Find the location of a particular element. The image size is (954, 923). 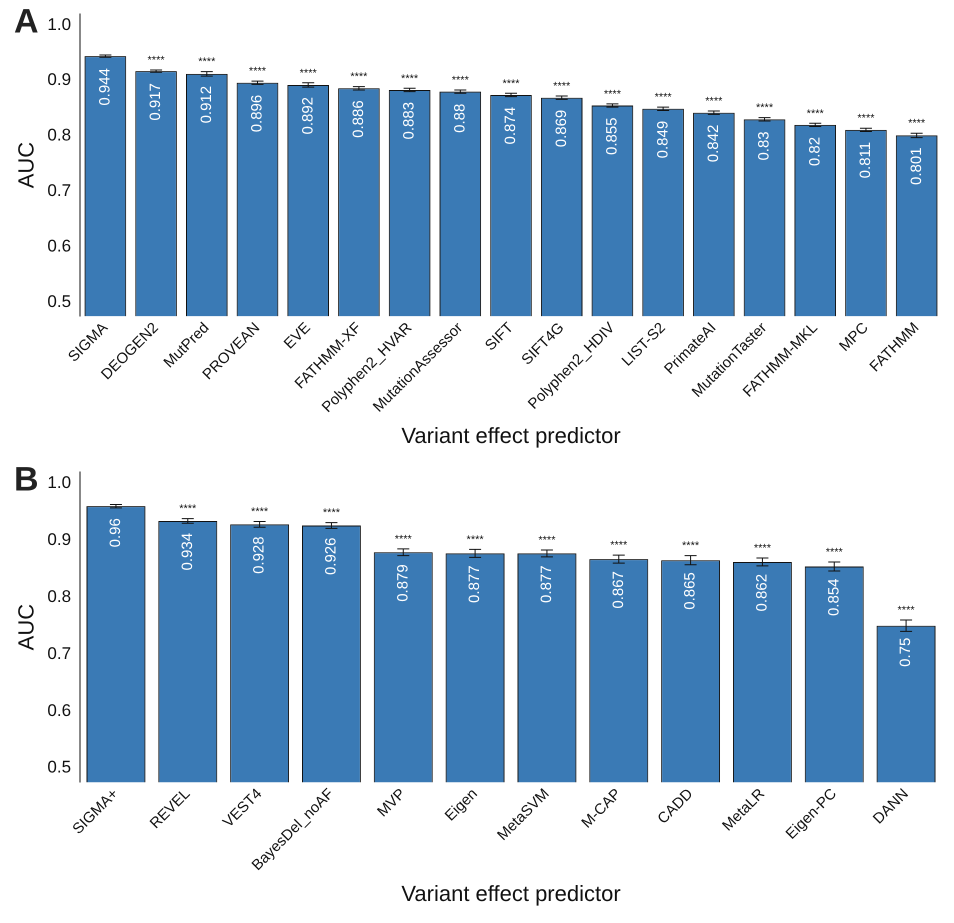

data-label: 0.811 is located at coordinates (865, 160).